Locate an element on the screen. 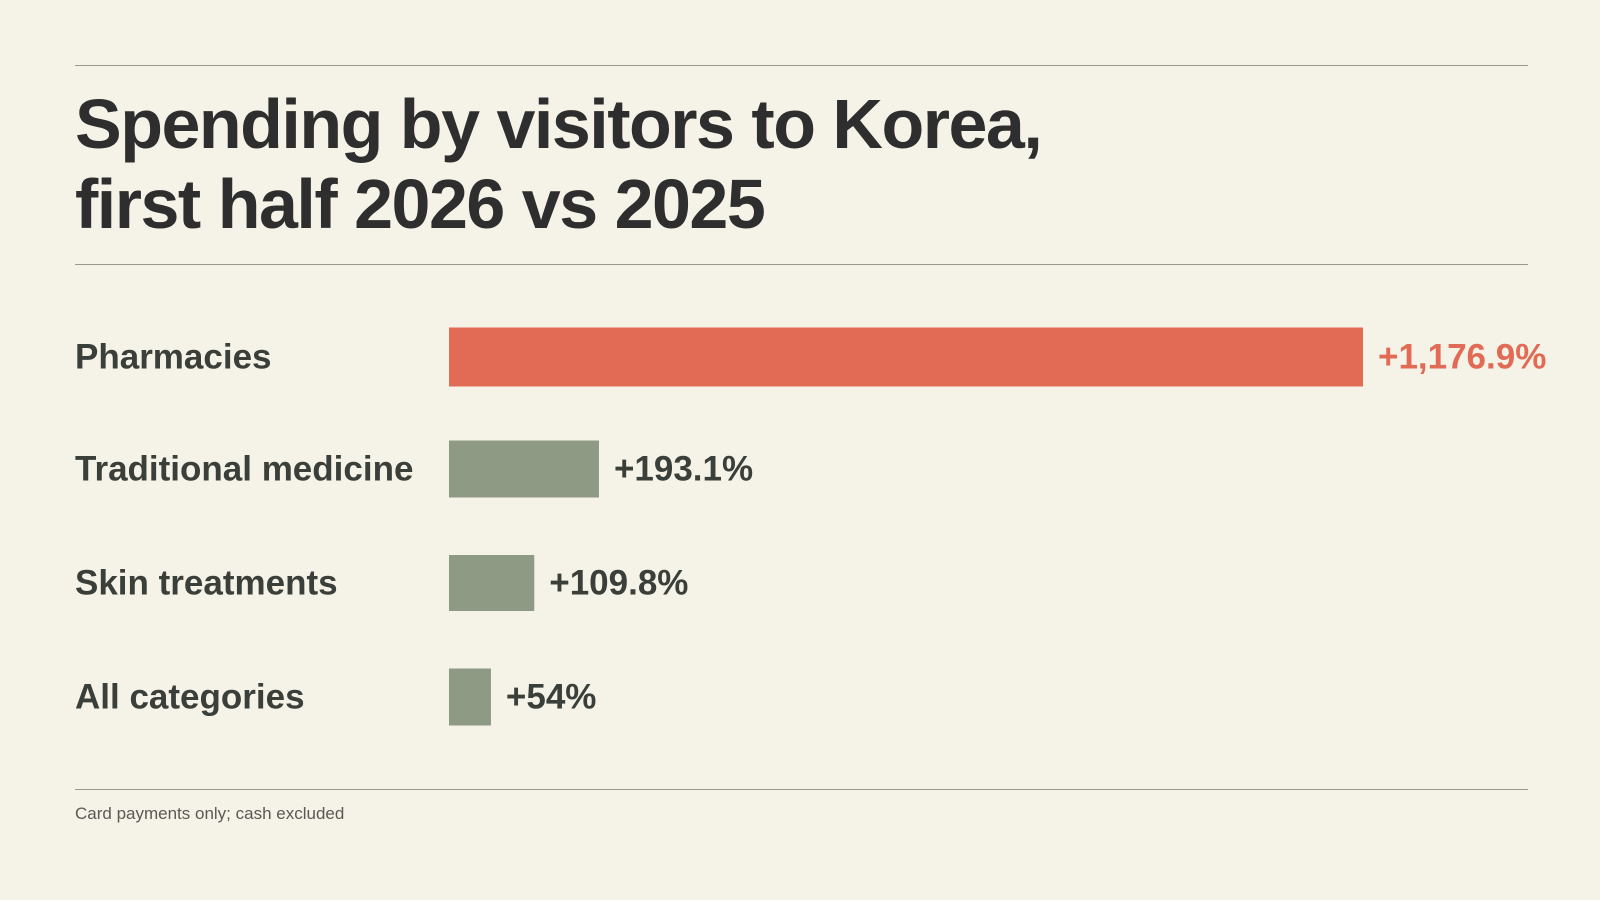  title-divider is located at coordinates (801, 264).